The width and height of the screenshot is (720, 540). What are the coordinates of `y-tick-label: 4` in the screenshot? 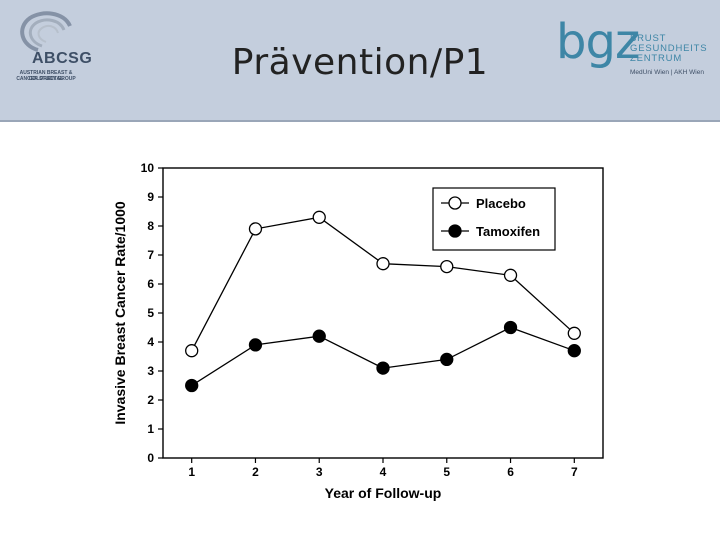 It's located at (150, 342).